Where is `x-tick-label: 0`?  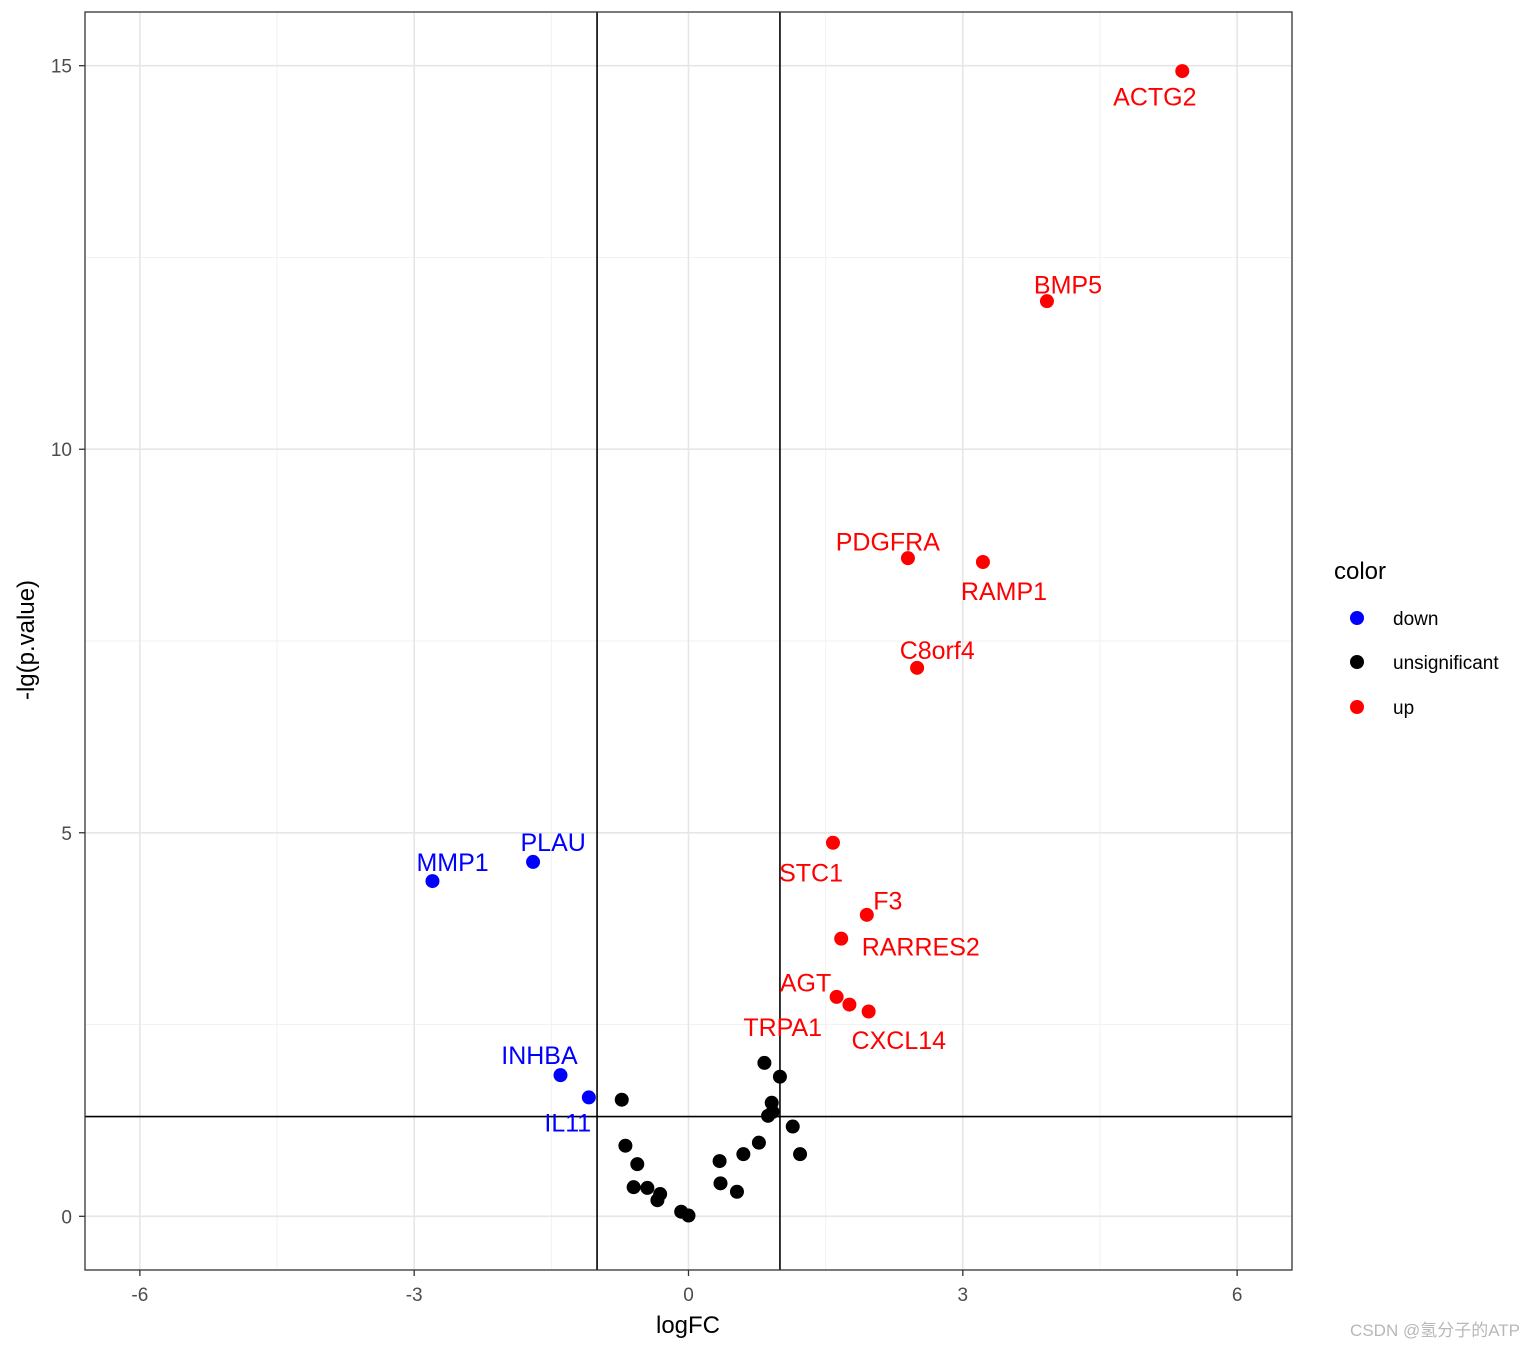
x-tick-label: 0 is located at coordinates (688, 1295).